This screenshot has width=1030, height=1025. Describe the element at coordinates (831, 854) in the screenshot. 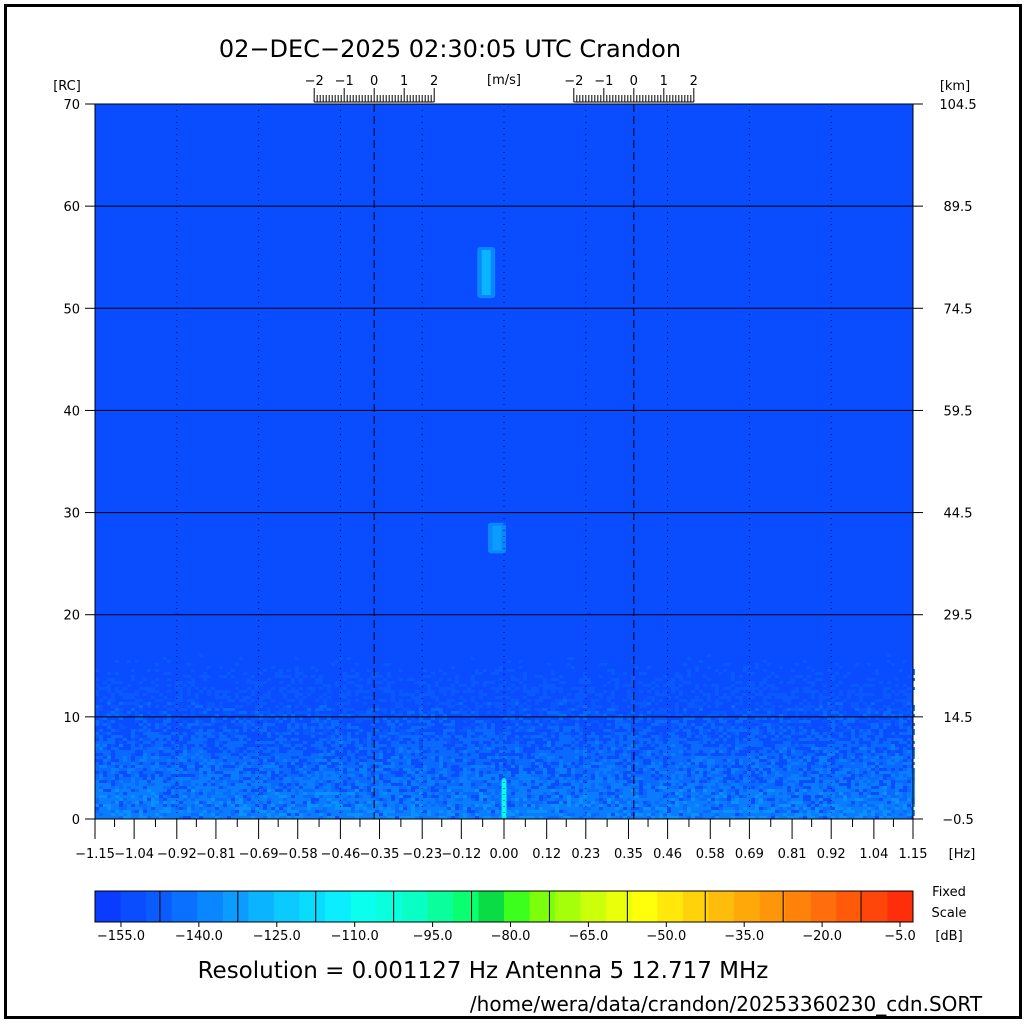

I see `x-tick-label-18: 0.92` at that location.